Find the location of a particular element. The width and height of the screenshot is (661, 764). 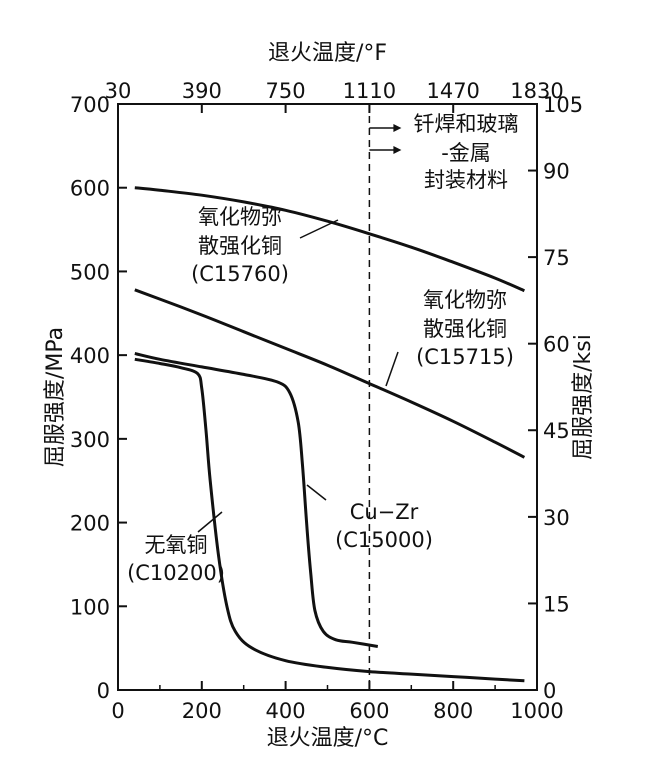

right-tick-label: 75 is located at coordinates (556, 258).